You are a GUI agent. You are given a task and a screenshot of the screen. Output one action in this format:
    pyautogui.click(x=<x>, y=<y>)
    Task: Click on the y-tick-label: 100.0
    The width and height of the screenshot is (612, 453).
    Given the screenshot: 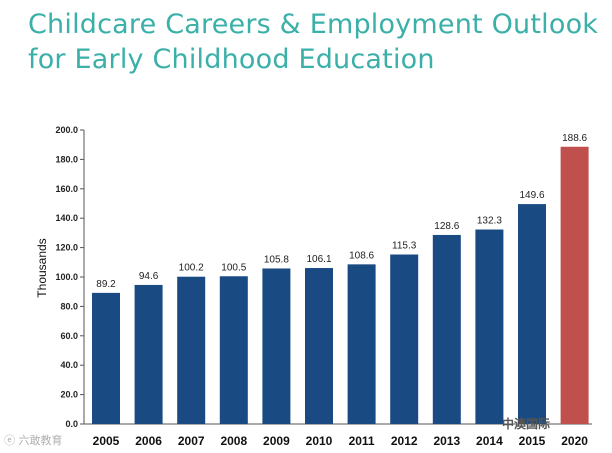 What is the action you would take?
    pyautogui.click(x=66, y=277)
    